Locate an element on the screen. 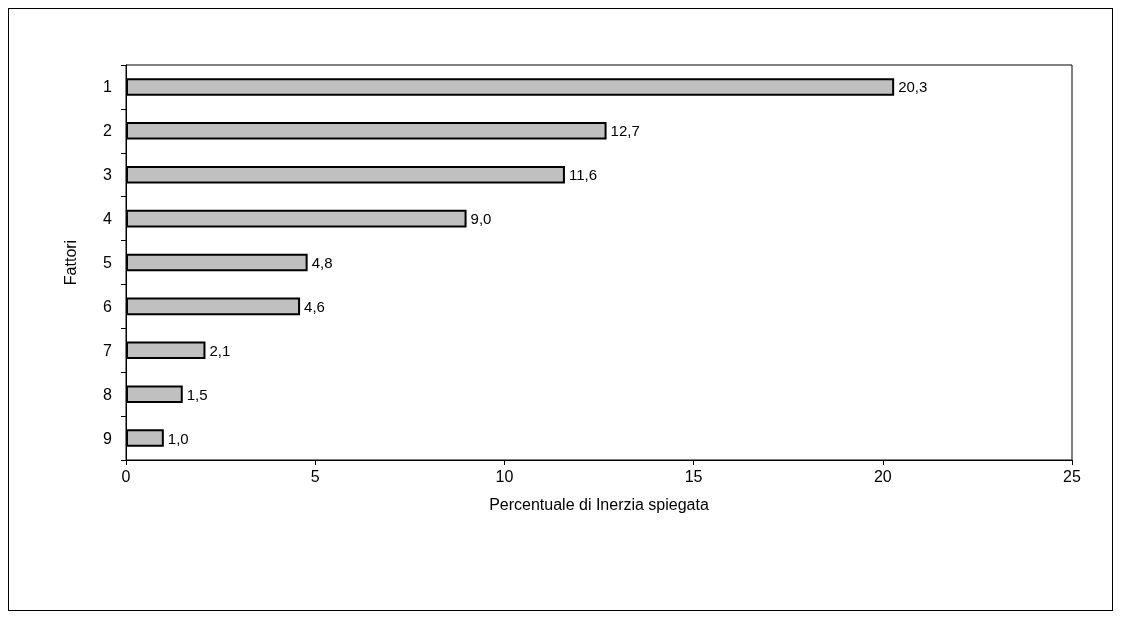 The image size is (1123, 619). y-tick-label: 2 is located at coordinates (108, 131).